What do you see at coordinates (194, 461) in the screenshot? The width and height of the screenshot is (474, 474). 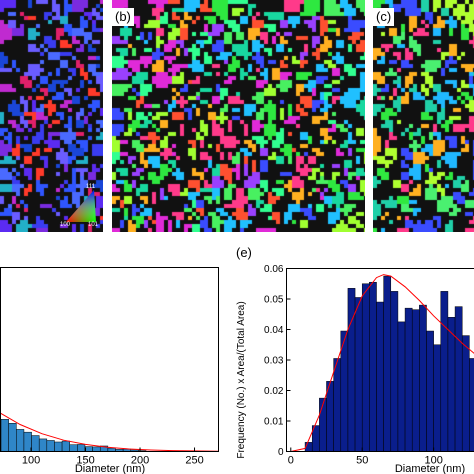 I see `x-tick-label: 250` at bounding box center [194, 461].